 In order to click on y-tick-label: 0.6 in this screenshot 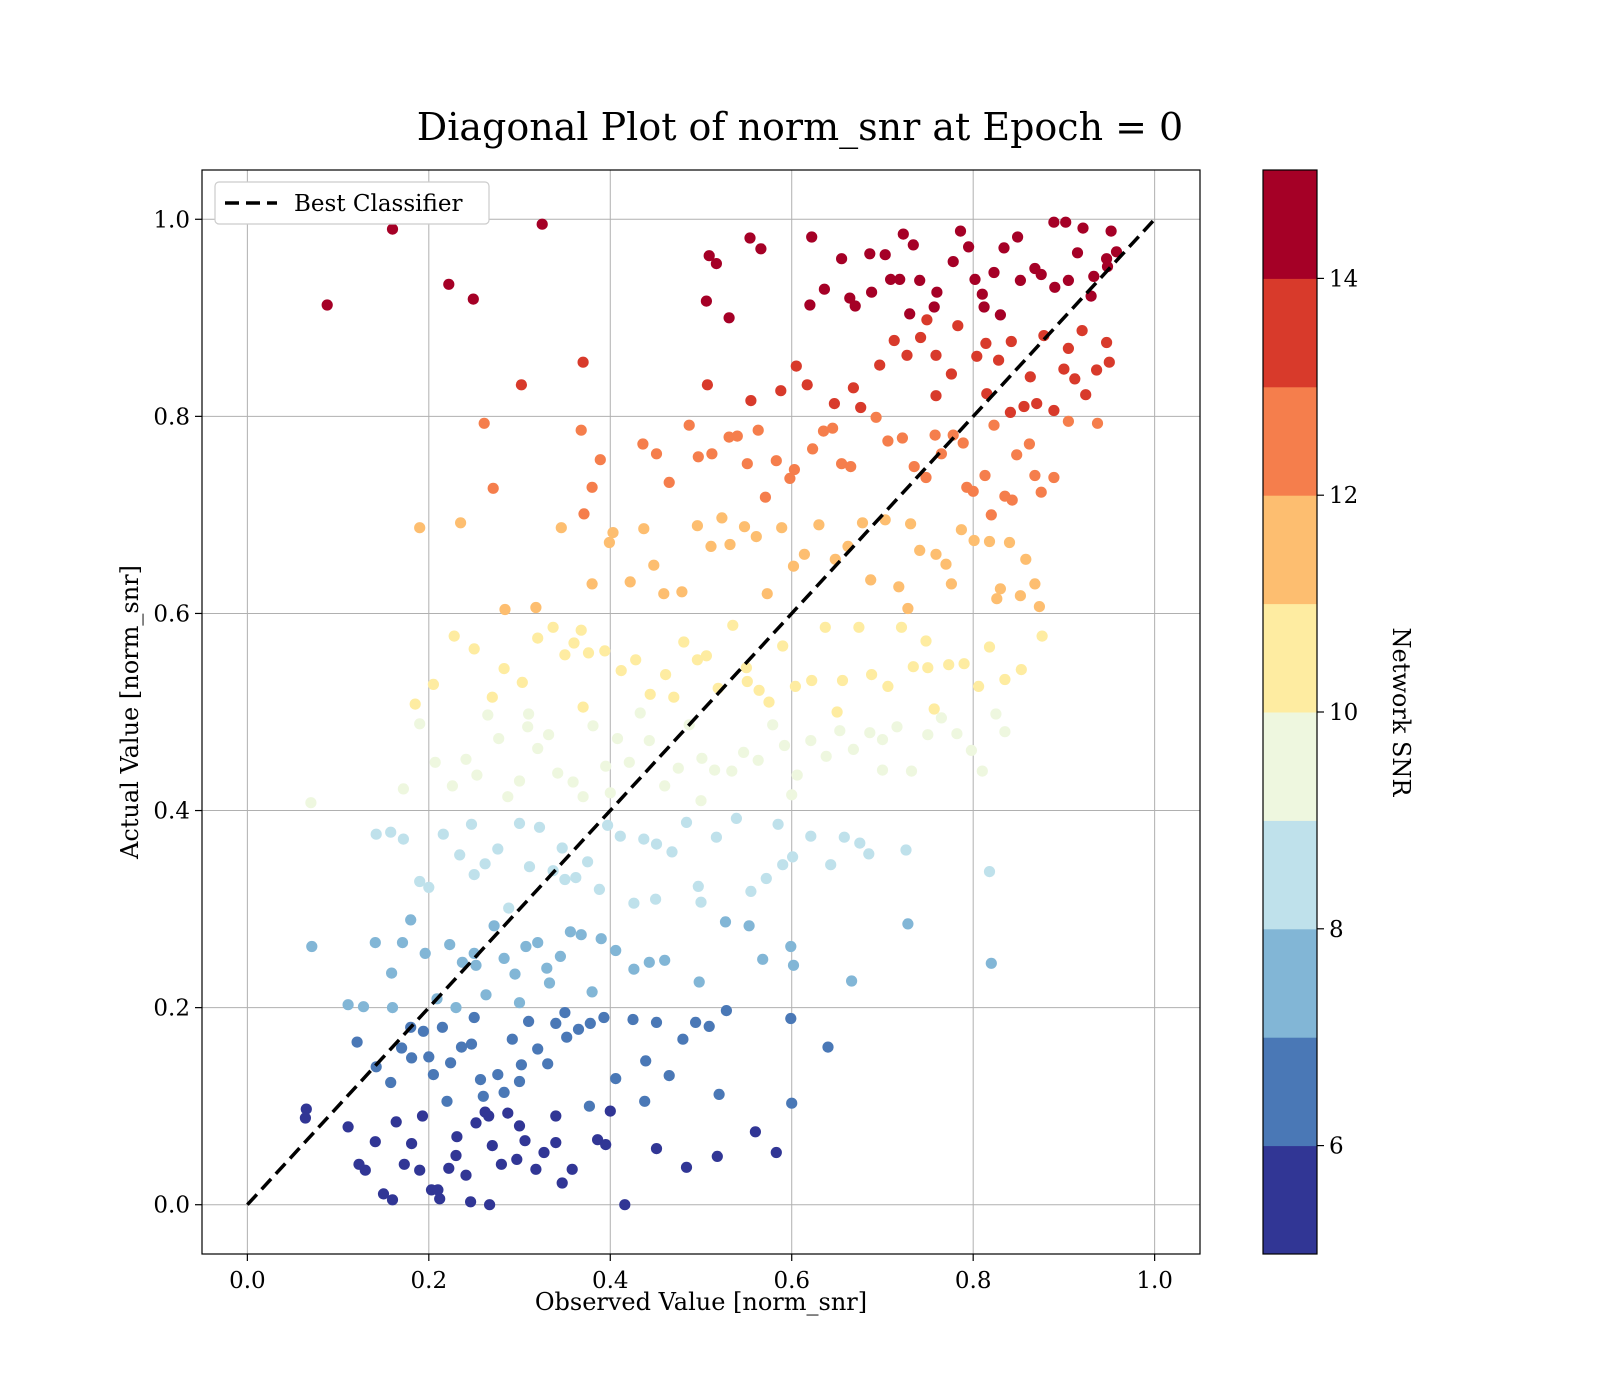, I will do `click(171, 614)`.